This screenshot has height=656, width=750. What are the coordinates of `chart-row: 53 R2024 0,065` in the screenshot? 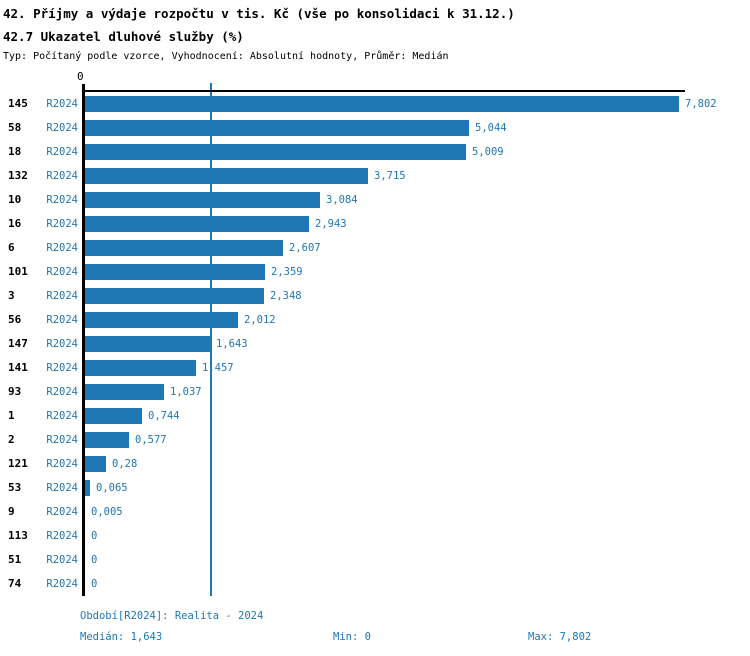 It's located at (375, 488).